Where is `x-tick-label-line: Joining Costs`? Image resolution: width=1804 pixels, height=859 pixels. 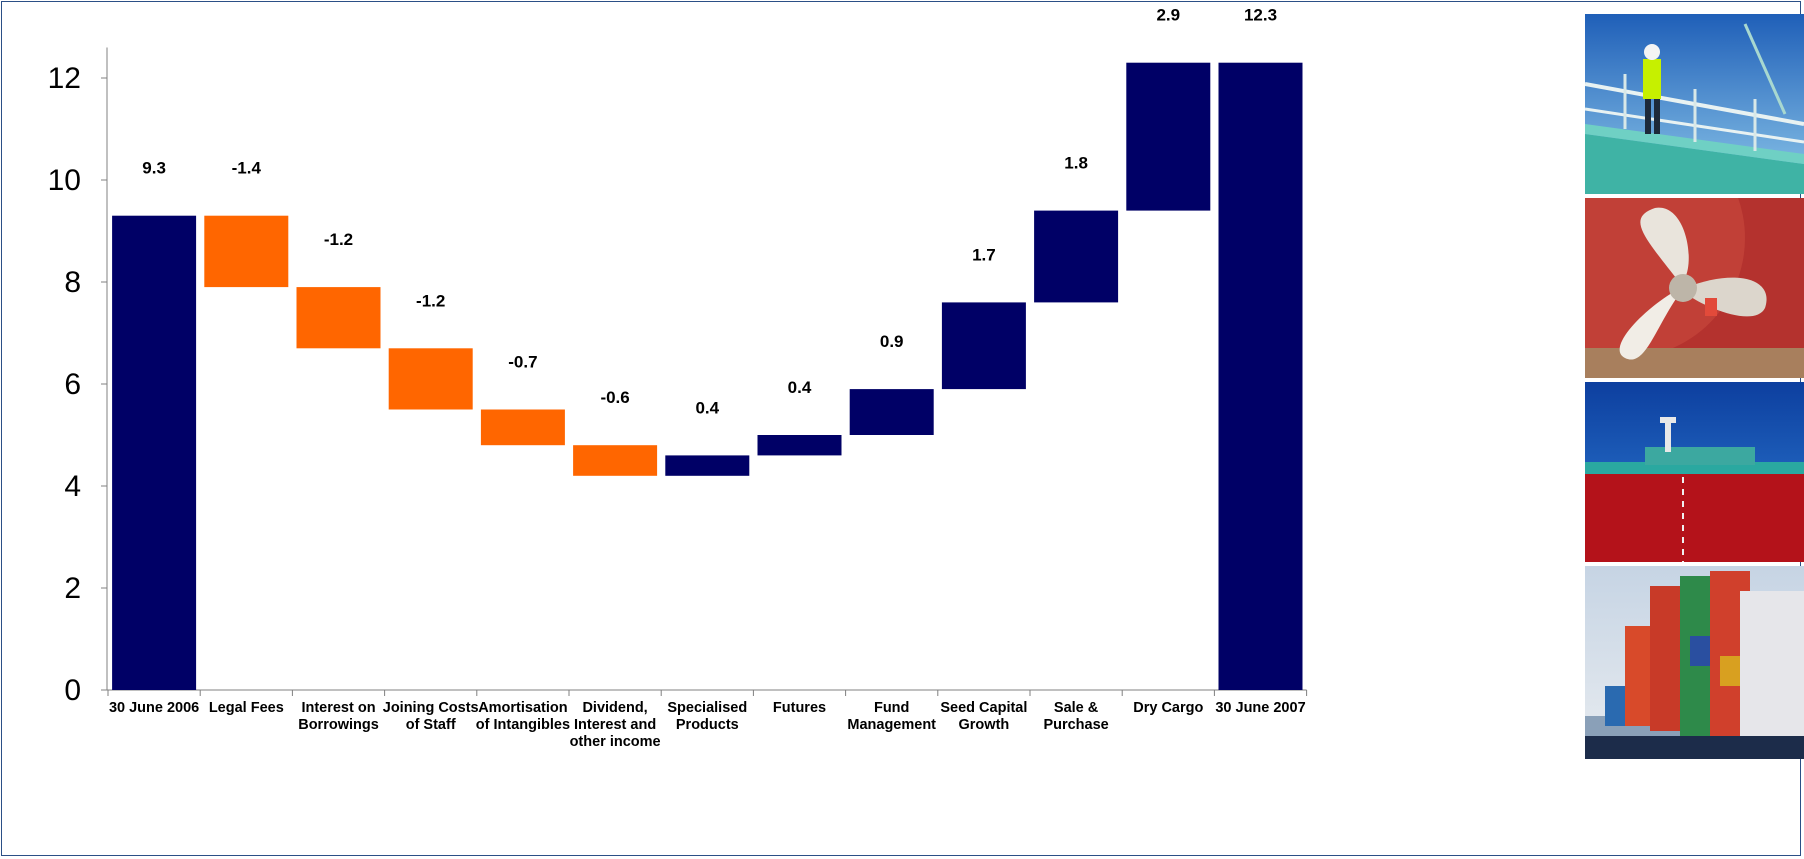 x-tick-label-line: Joining Costs is located at coordinates (431, 708).